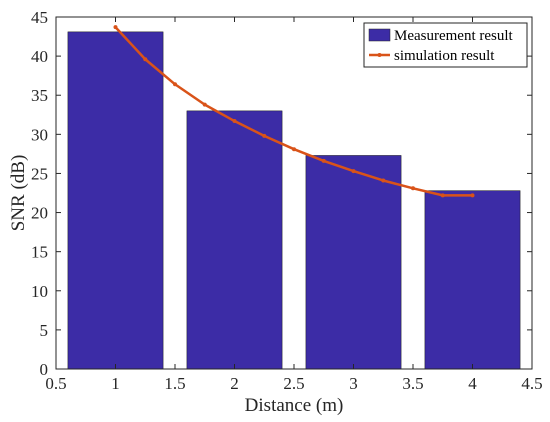 The width and height of the screenshot is (550, 422). Describe the element at coordinates (44, 369) in the screenshot. I see `y-tick-label: 0` at that location.